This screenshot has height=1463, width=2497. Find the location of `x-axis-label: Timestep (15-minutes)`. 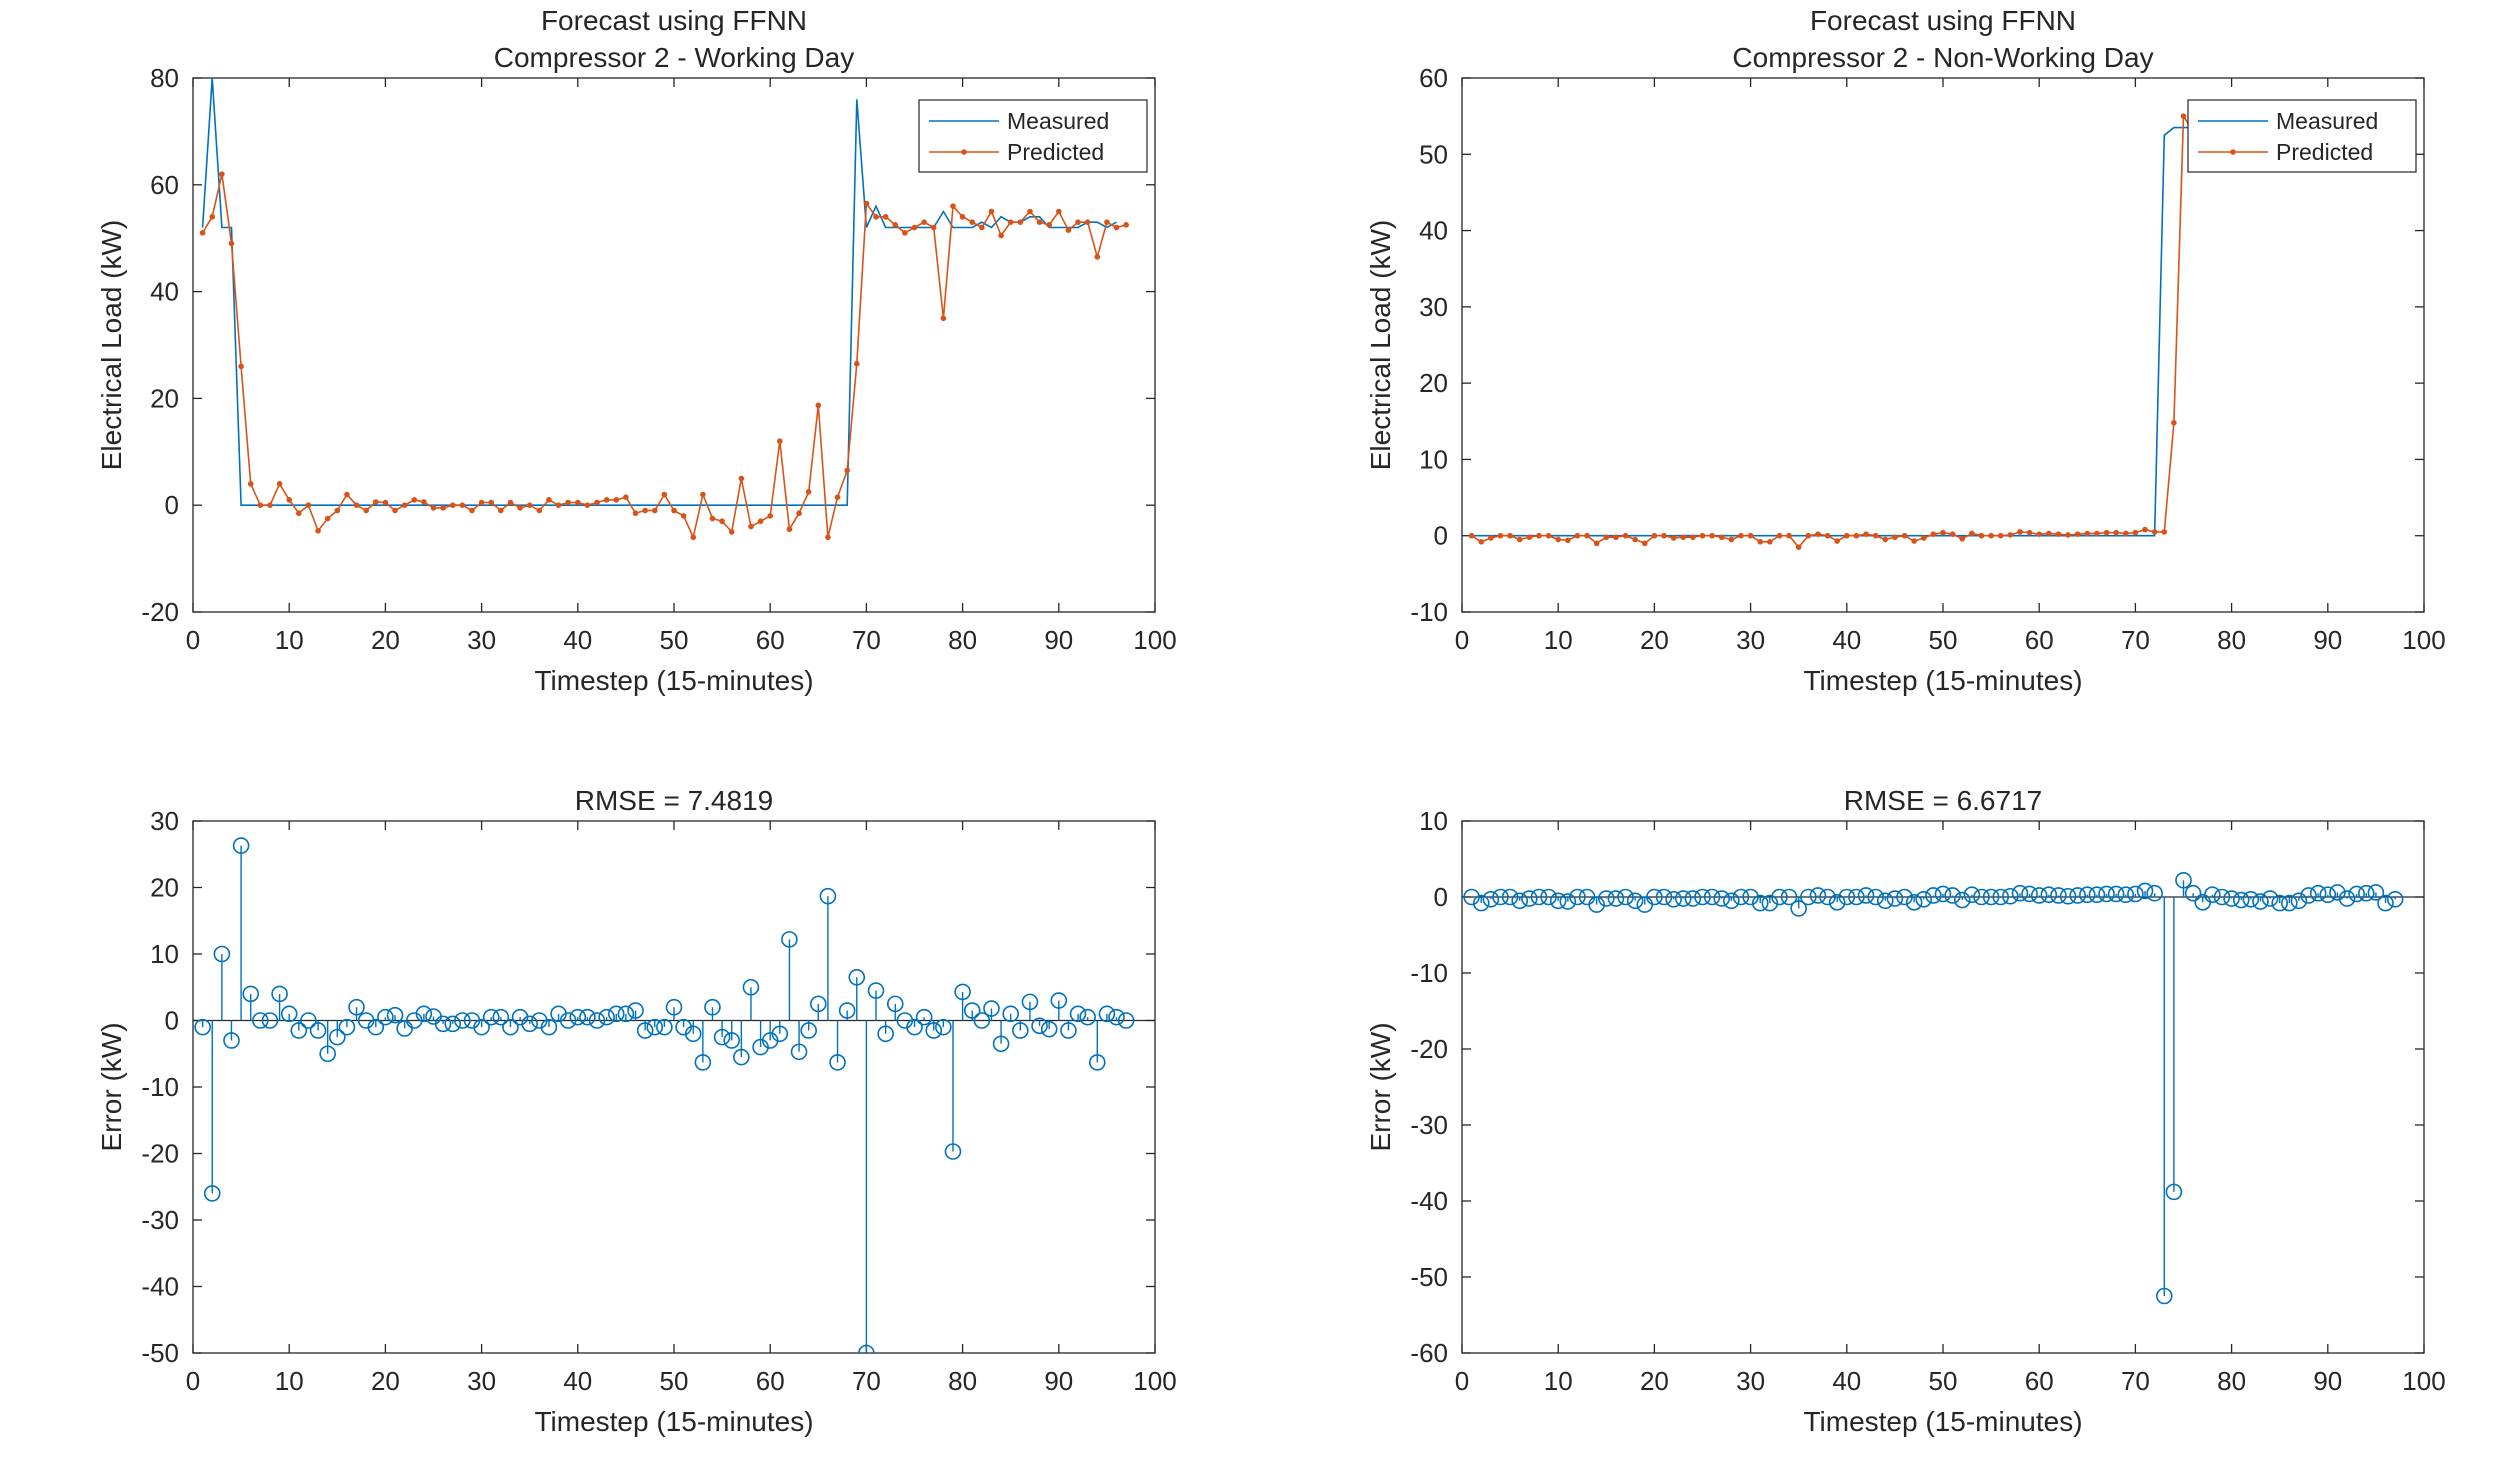

x-axis-label: Timestep (15-minutes) is located at coordinates (673, 1421).